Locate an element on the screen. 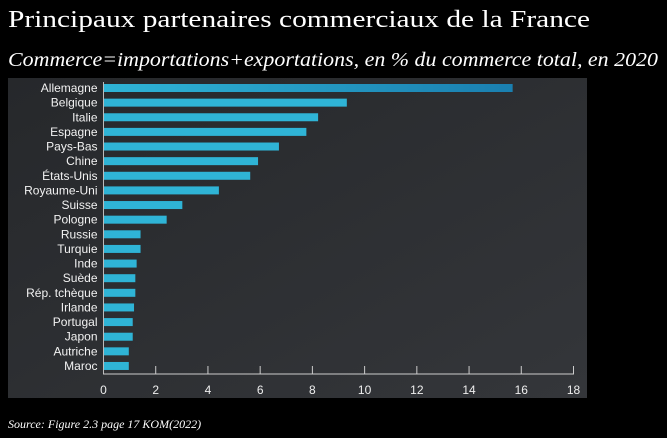  category-label: Pays-Bas is located at coordinates (71, 147).